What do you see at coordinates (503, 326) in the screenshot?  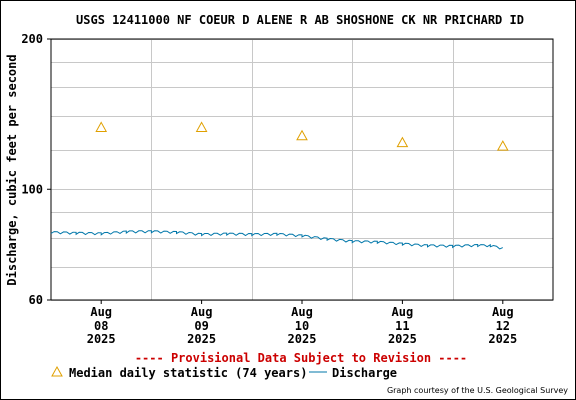 I see `x-tick-label-day: 12` at bounding box center [503, 326].